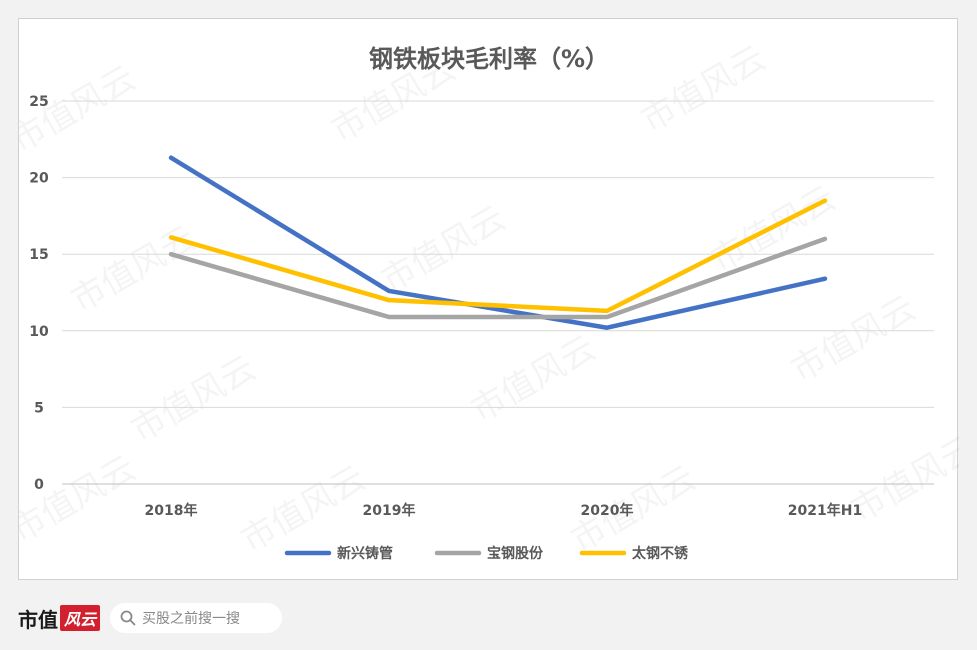 Image resolution: width=977 pixels, height=650 pixels. Describe the element at coordinates (191, 619) in the screenshot. I see `search-placeholder: 买股之前搜一搜` at that location.